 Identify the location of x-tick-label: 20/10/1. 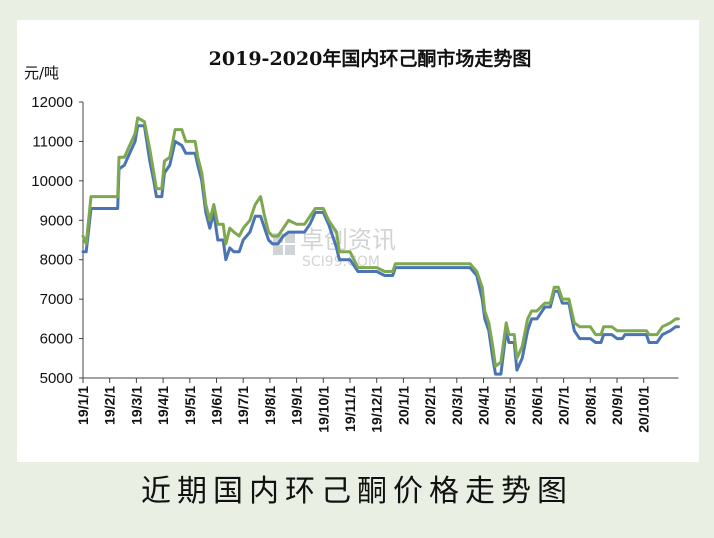
(644, 409).